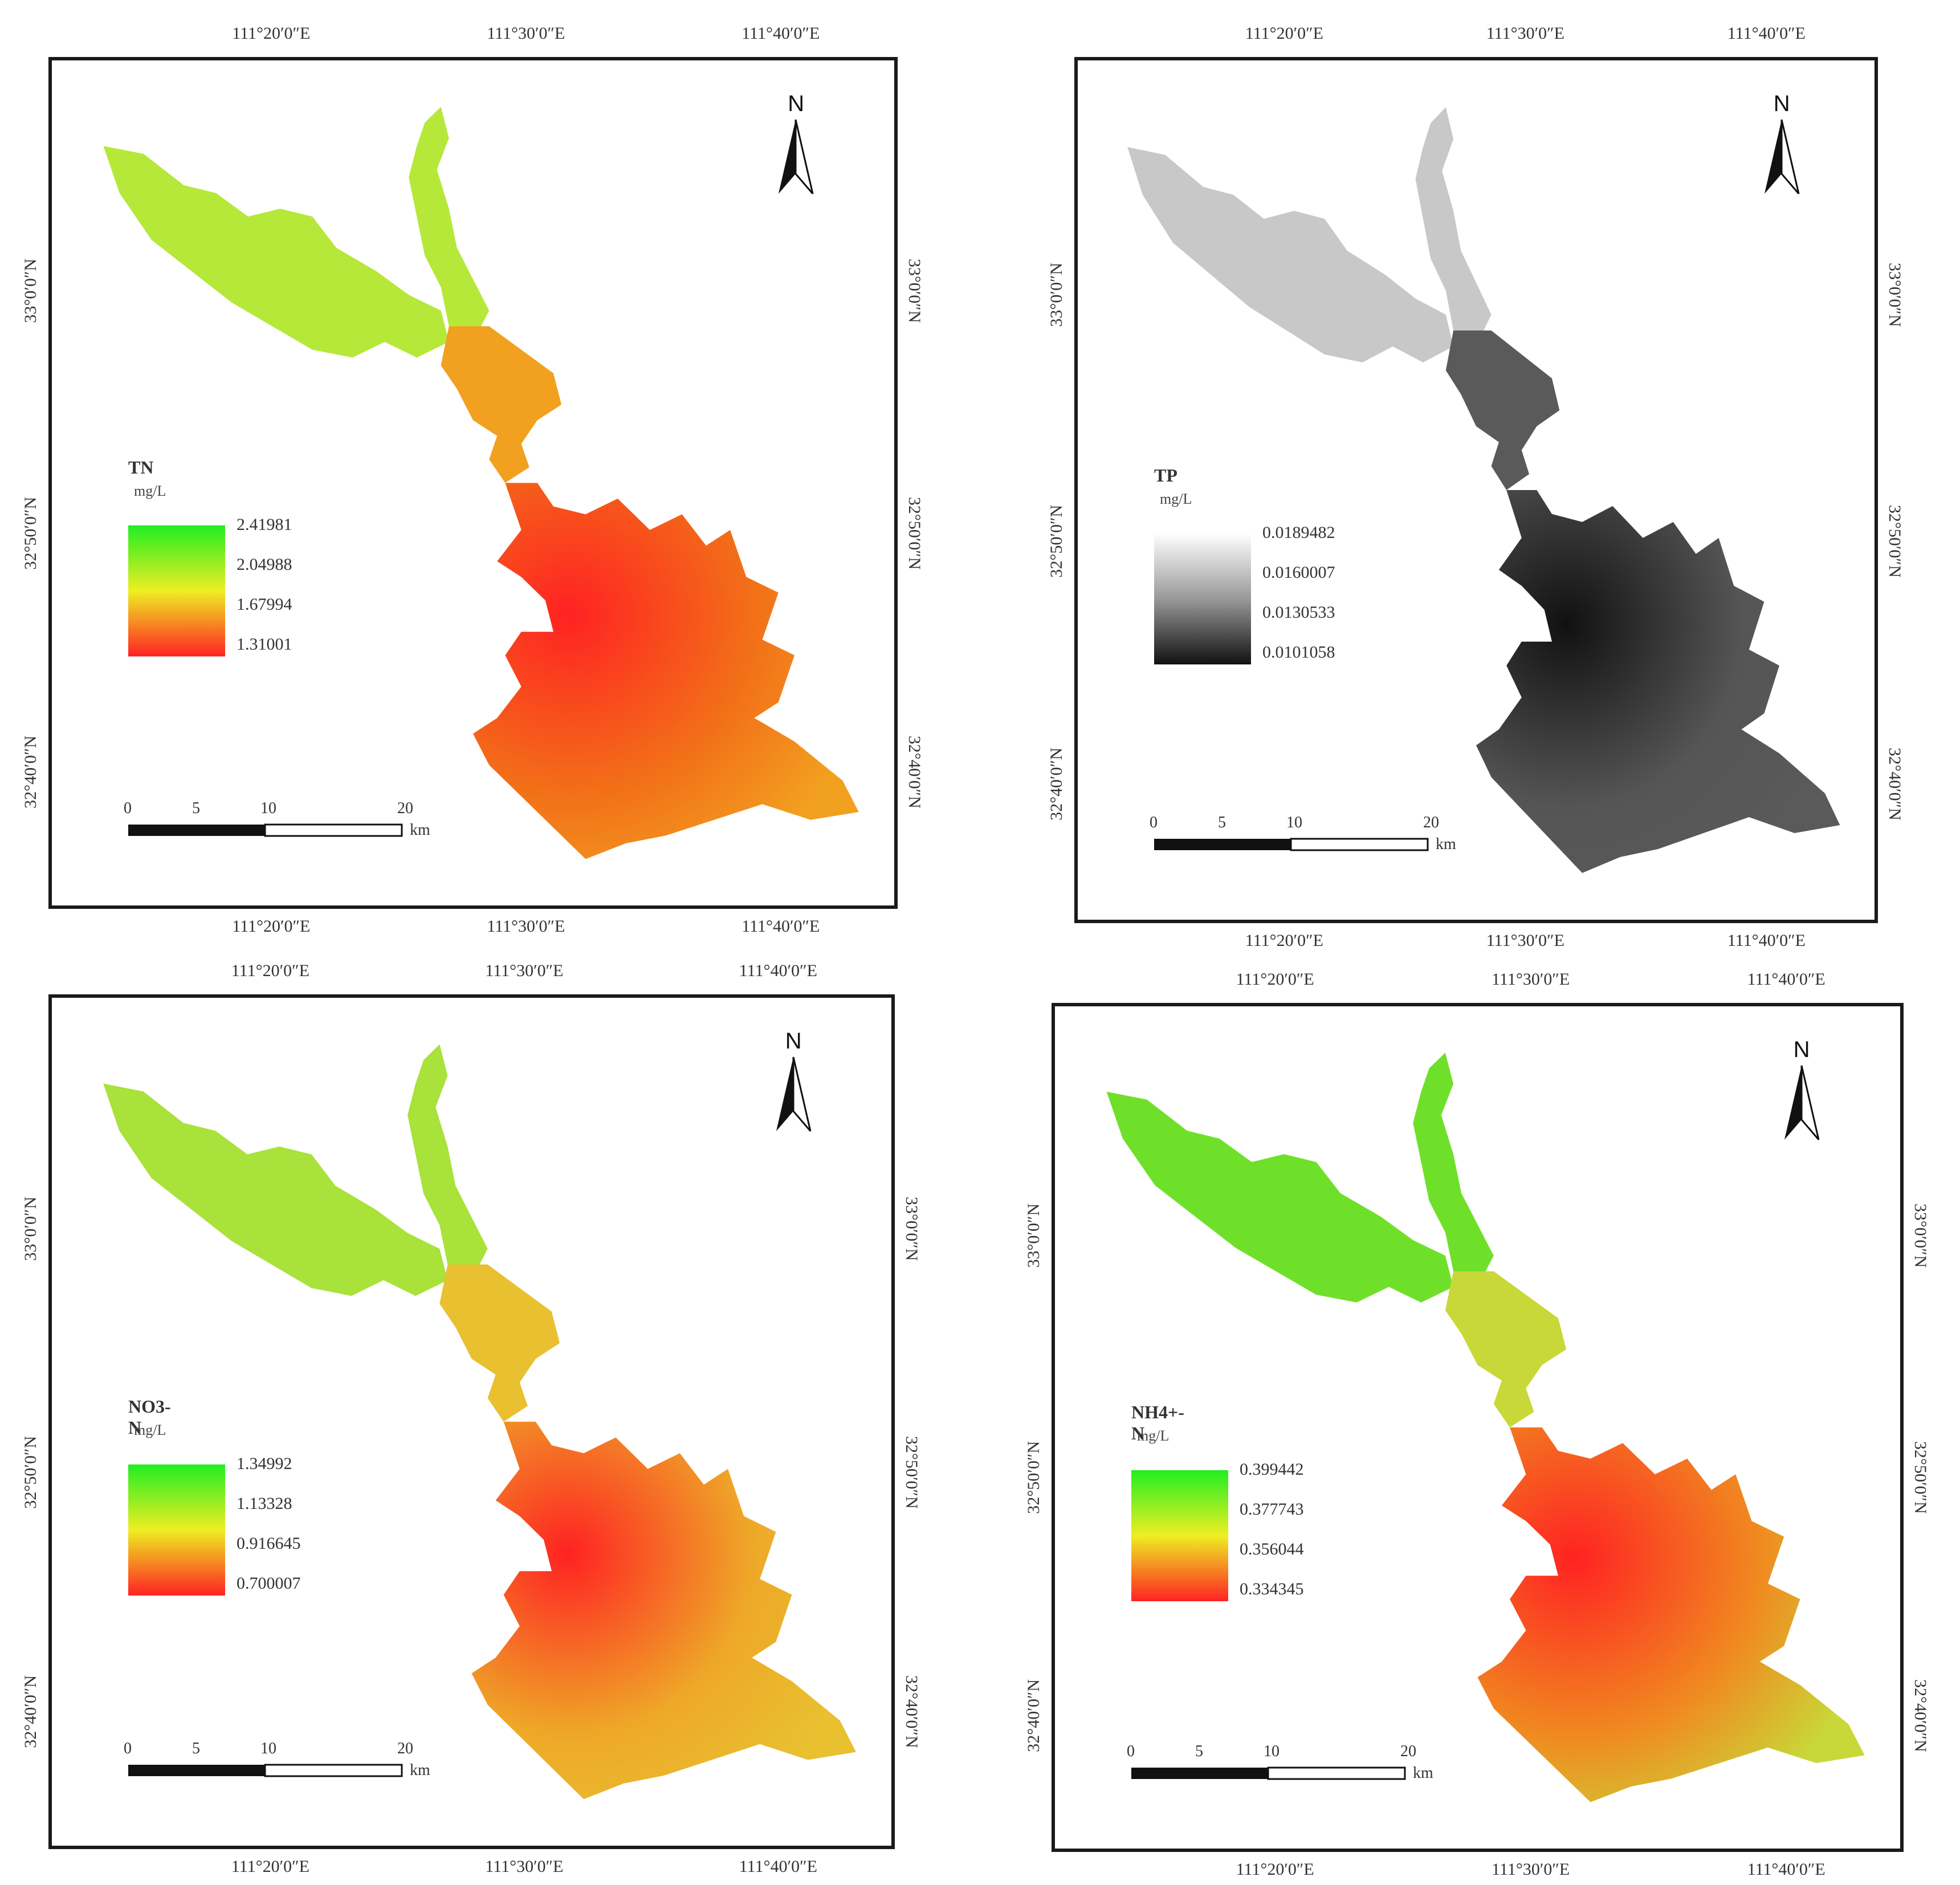 This screenshot has width=1960, height=1885. Describe the element at coordinates (269, 1584) in the screenshot. I see `legend-value: 0.700007` at that location.